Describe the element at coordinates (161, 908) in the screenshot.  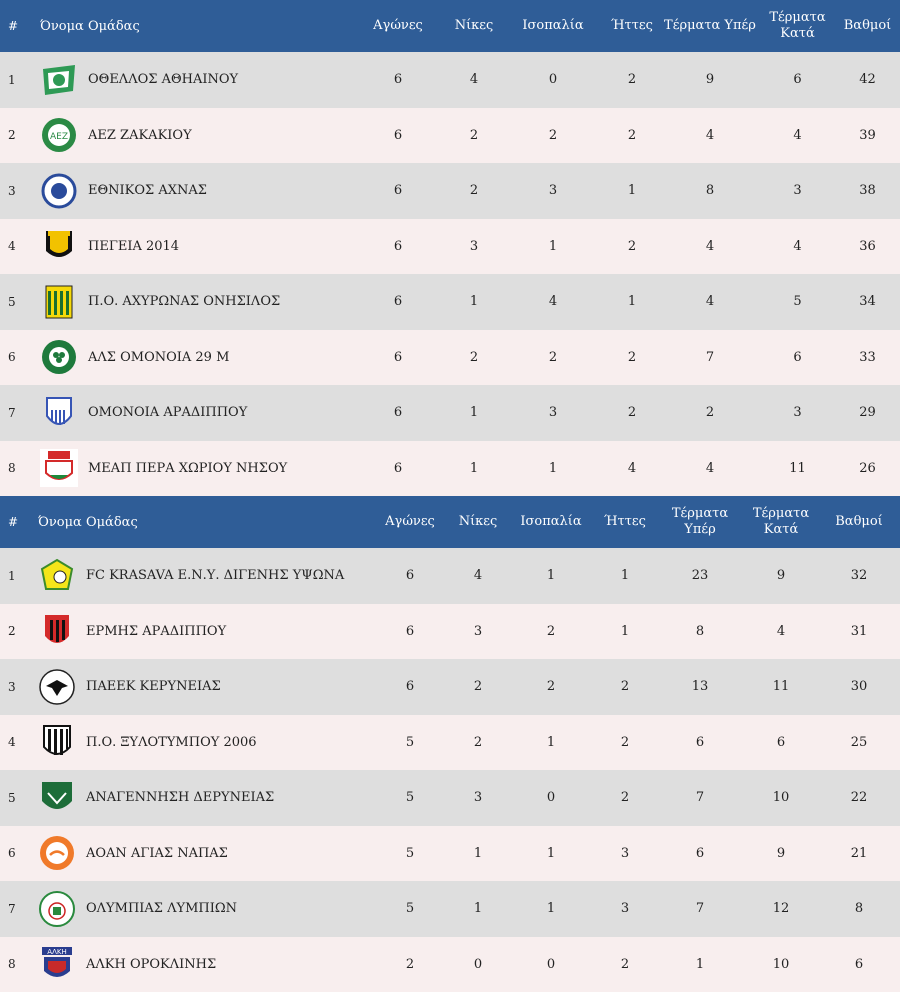
I see `team-name: ΟΛΥΜΠΙΑΣ ΛΥΜΠΙΩΝ` at that location.